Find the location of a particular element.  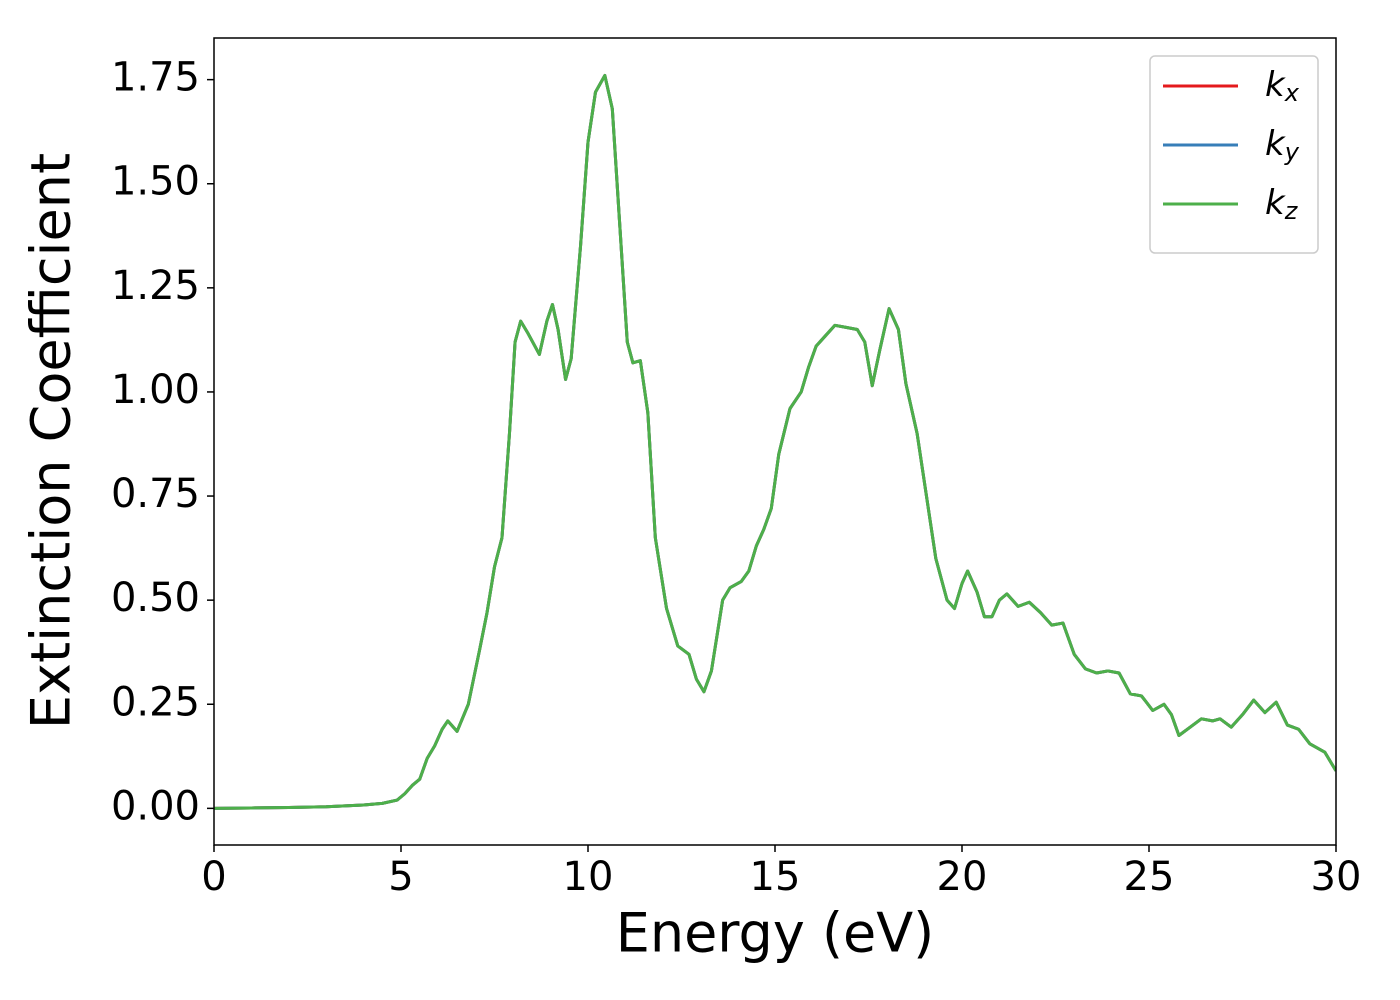

x-tick-label: 15 is located at coordinates (775, 877).